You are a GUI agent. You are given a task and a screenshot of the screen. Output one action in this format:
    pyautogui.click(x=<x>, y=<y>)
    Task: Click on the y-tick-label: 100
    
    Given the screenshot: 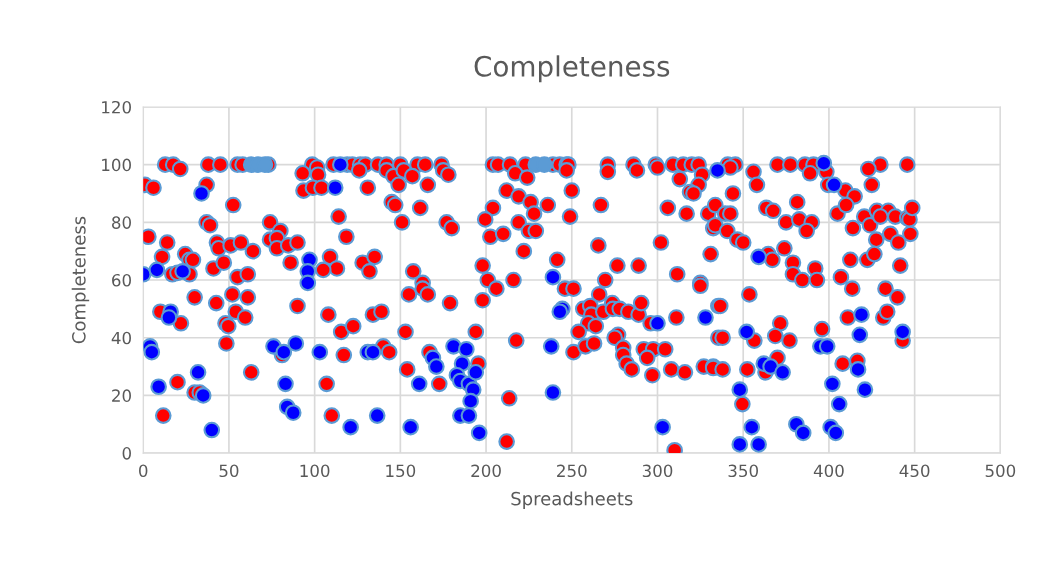 What is the action you would take?
    pyautogui.click(x=116, y=165)
    